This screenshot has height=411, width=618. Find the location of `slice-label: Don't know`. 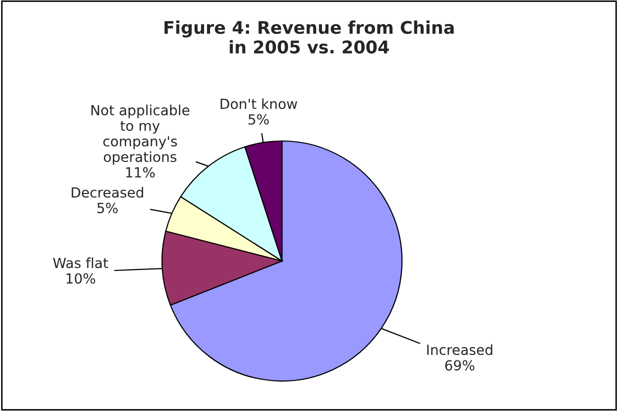

slice-label: Don't know is located at coordinates (259, 104).